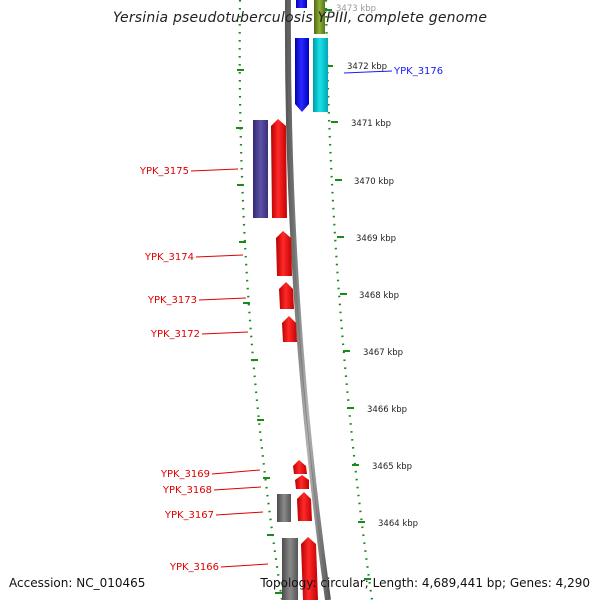 The image size is (600, 604). I want to click on scale-label-3468: 3468 kbp, so click(379, 296).